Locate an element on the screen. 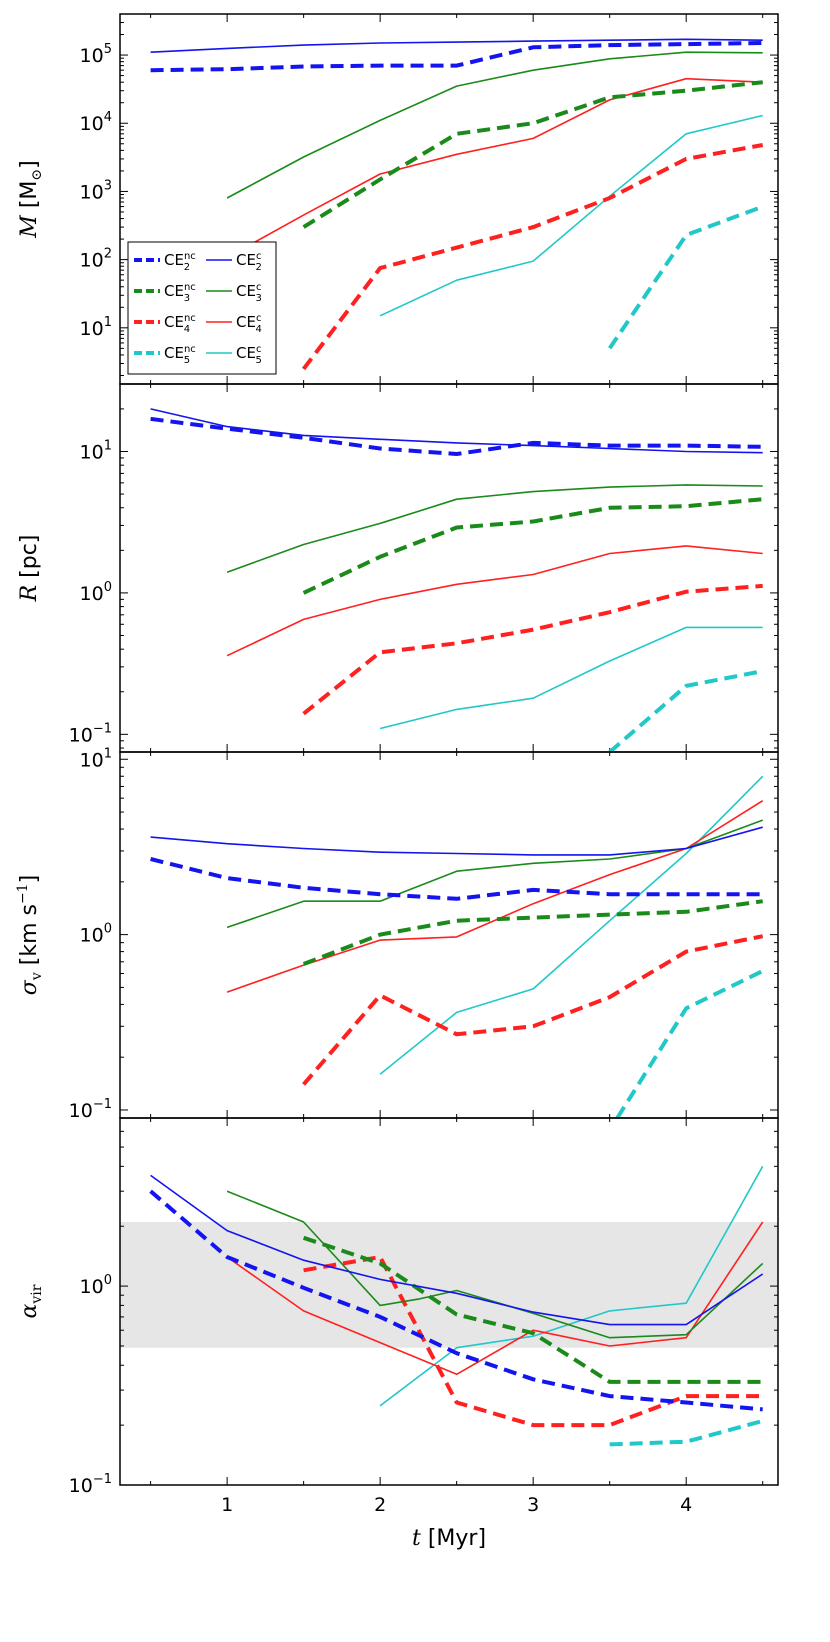  xlabel: t [Myr] is located at coordinates (449, 1538).